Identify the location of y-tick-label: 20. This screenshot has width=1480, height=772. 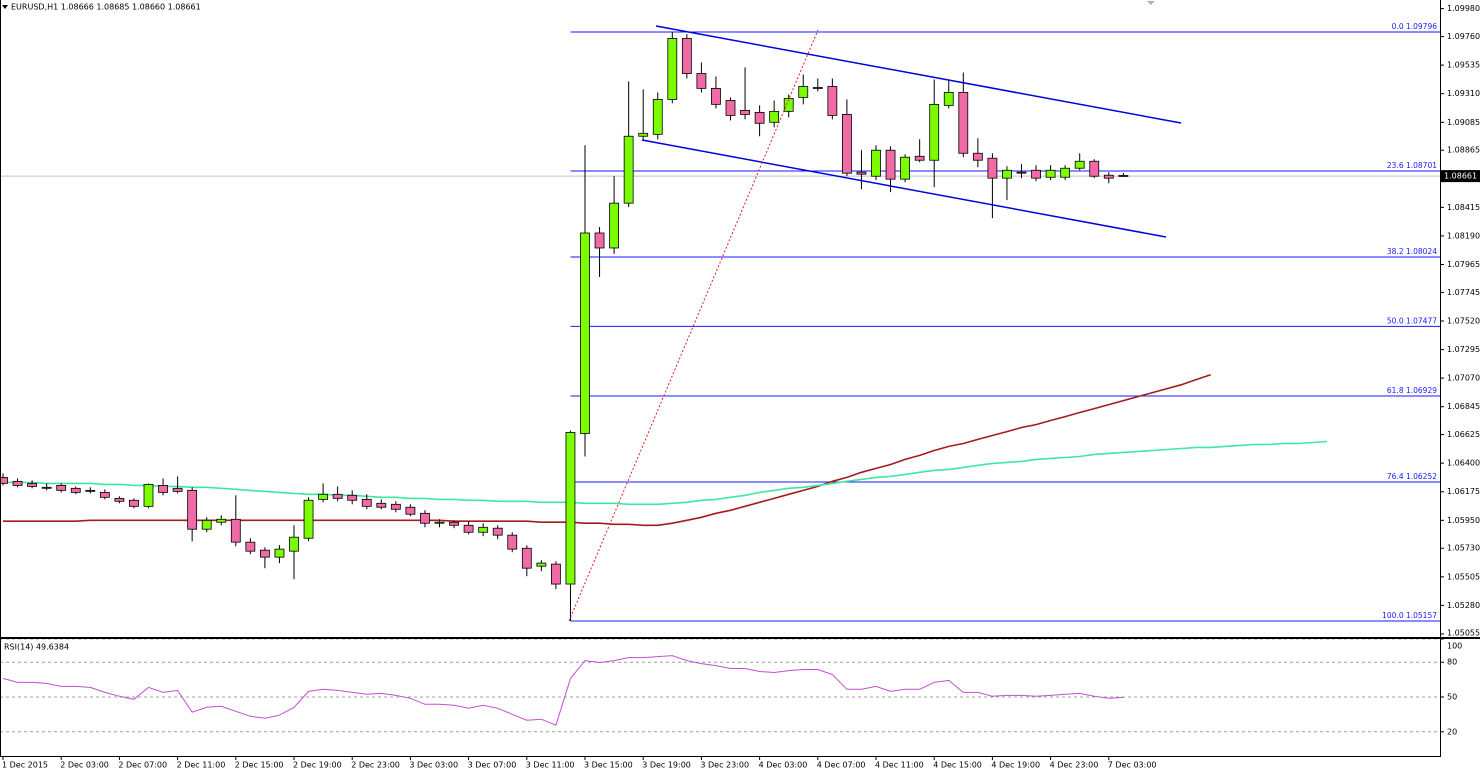
(1452, 731).